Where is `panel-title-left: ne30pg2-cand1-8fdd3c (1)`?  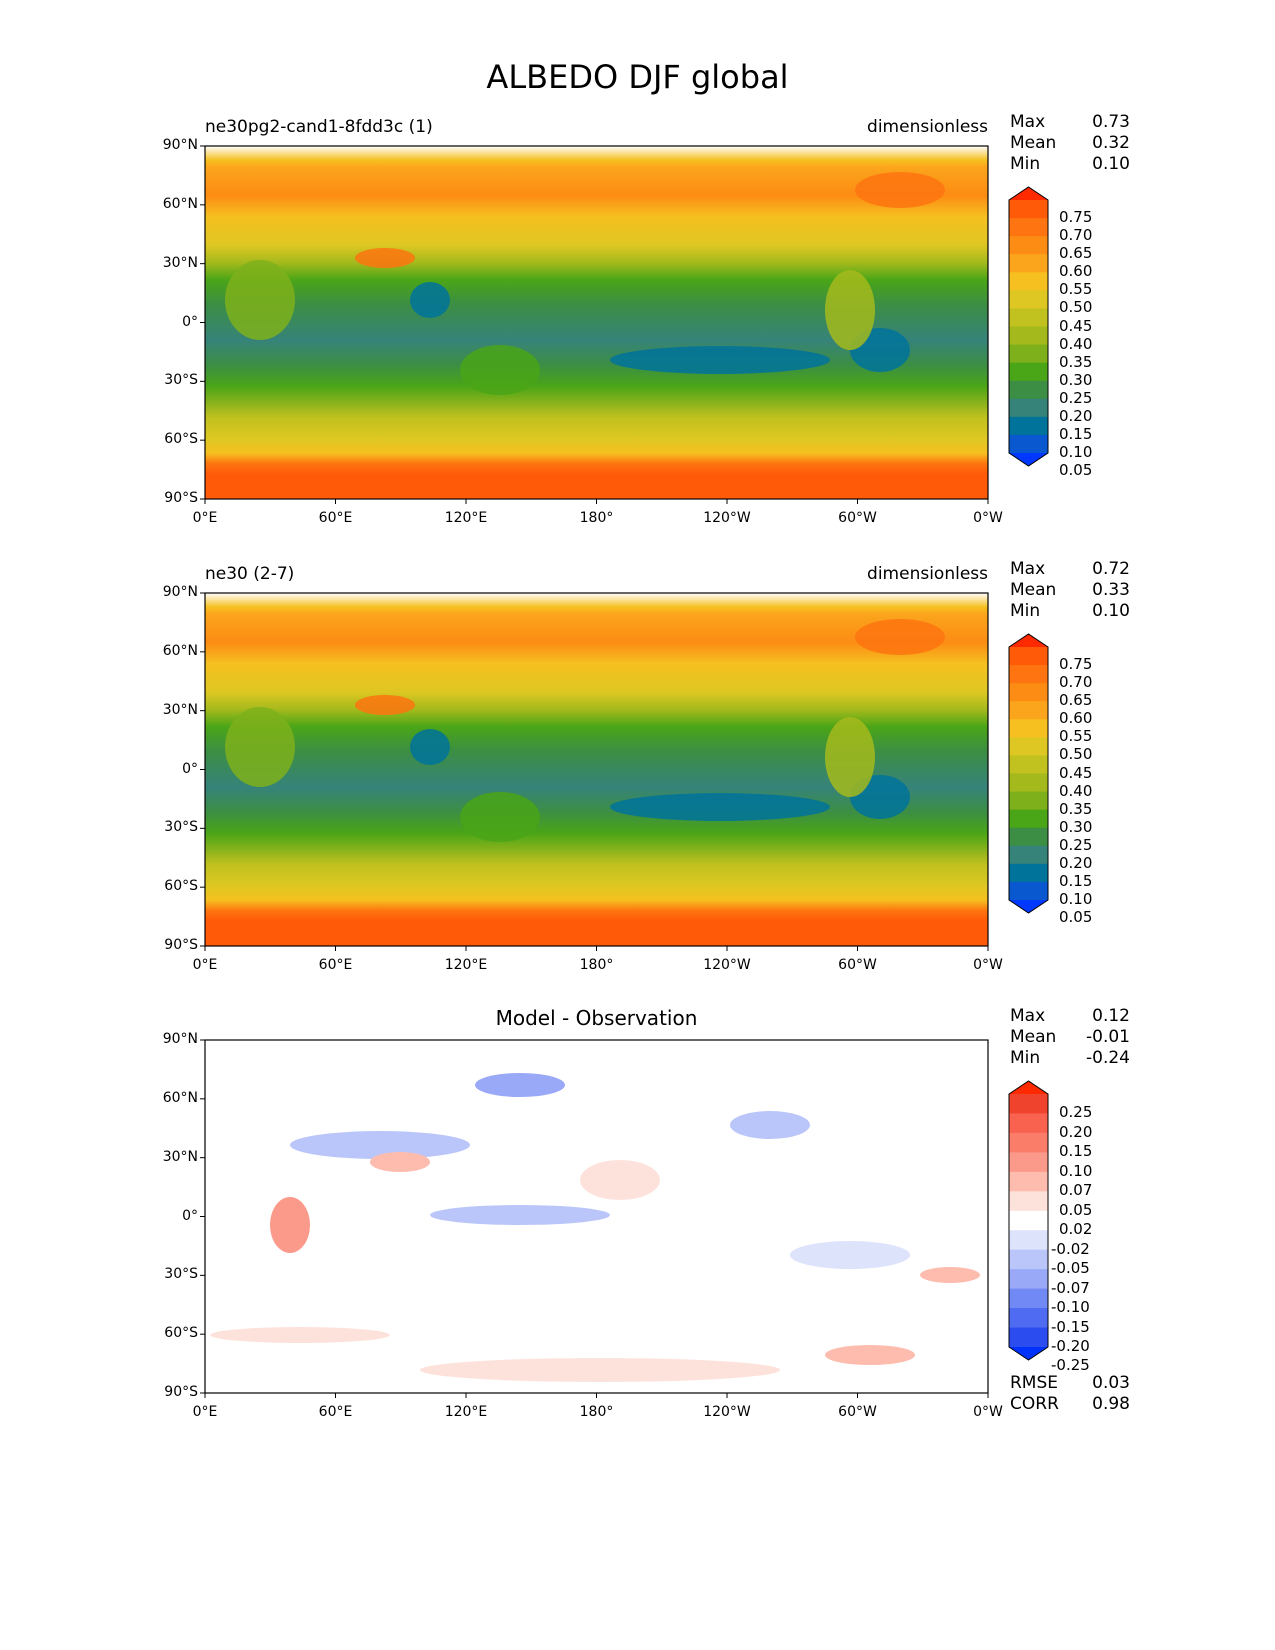 panel-title-left: ne30pg2-cand1-8fdd3c (1) is located at coordinates (319, 127).